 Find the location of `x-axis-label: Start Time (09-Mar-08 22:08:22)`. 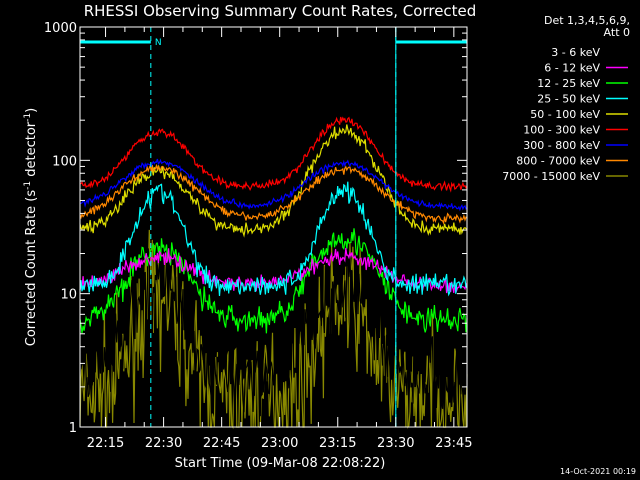

x-axis-label: Start Time (09-Mar-08 22:08:22) is located at coordinates (280, 463).